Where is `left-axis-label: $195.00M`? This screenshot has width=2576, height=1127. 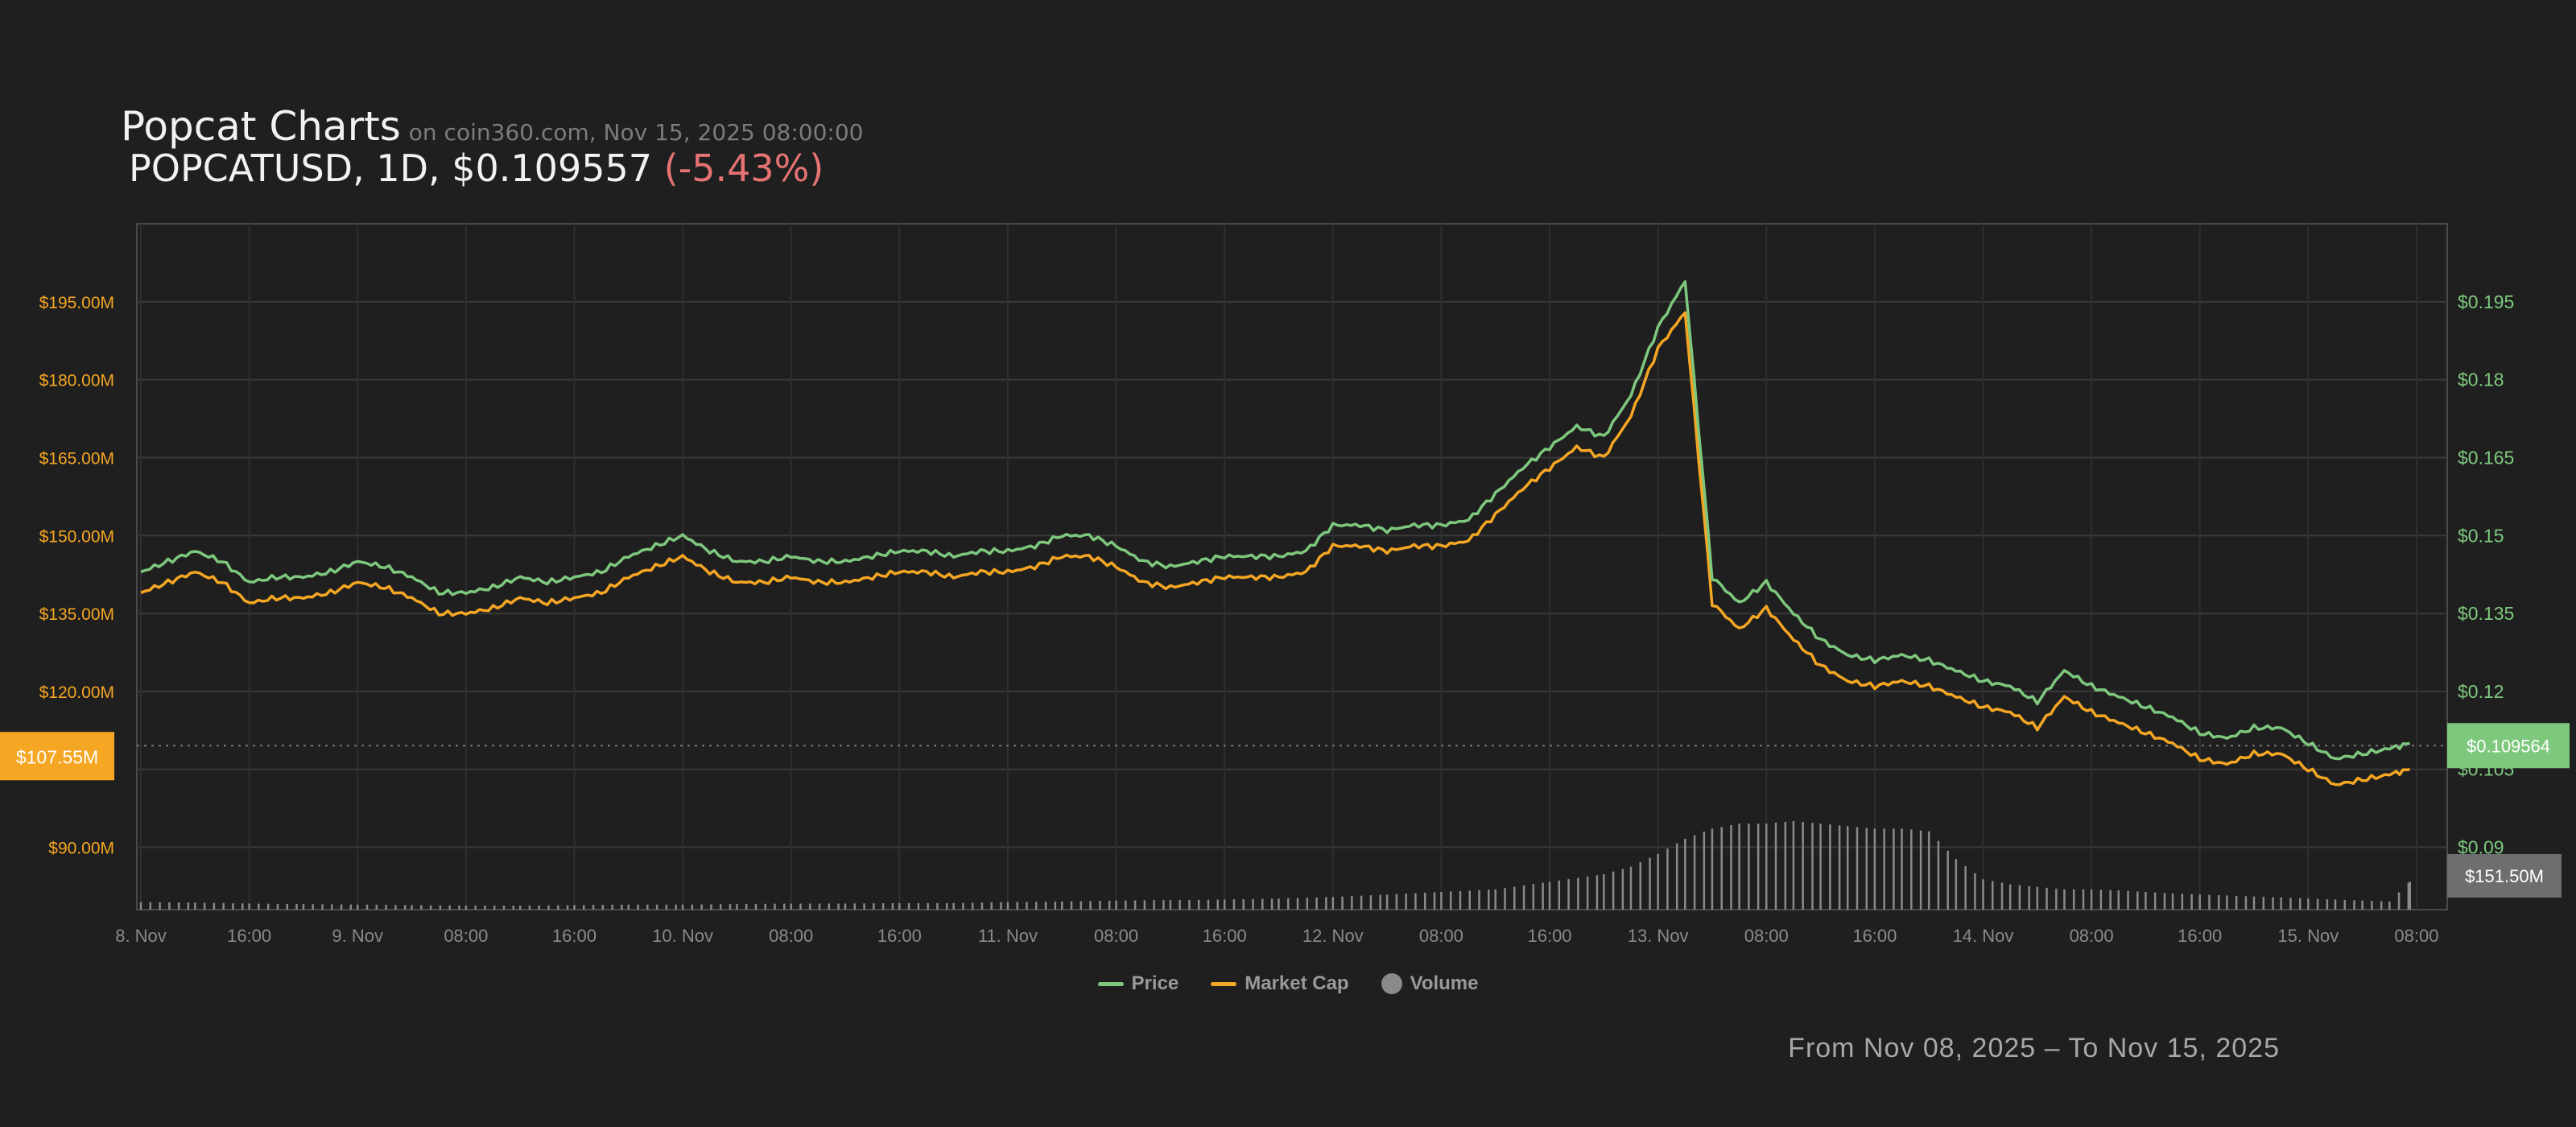 left-axis-label: $195.00M is located at coordinates (76, 303).